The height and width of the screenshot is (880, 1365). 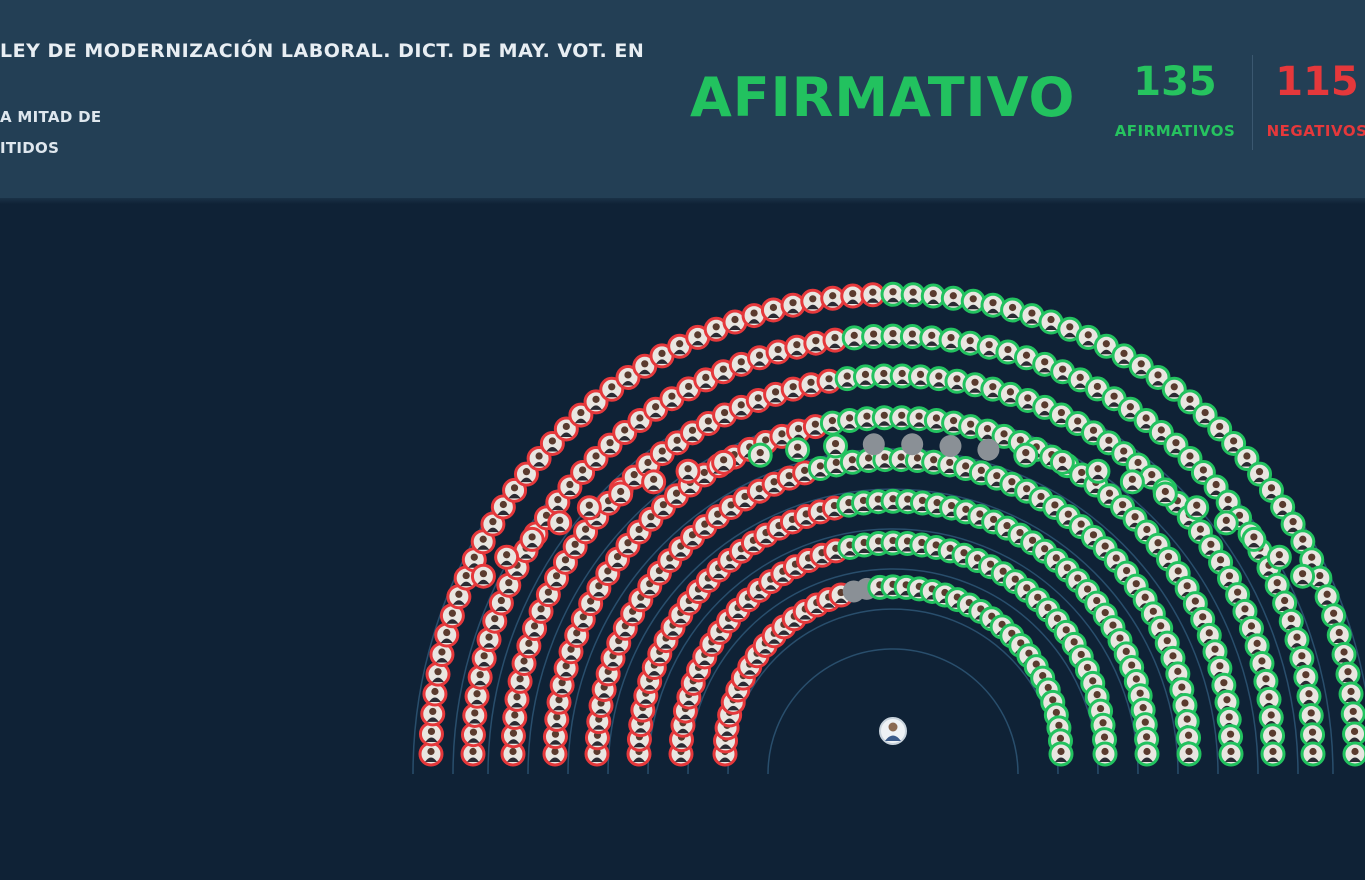 What do you see at coordinates (1175, 131) in the screenshot?
I see `affirmative-label: AFIRMATIVOS` at bounding box center [1175, 131].